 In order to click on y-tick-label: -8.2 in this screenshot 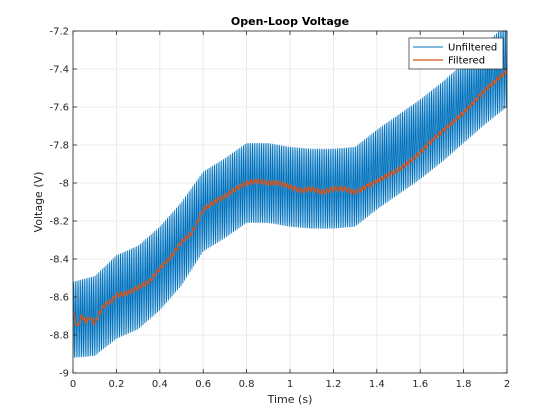, I will do `click(59, 222)`.